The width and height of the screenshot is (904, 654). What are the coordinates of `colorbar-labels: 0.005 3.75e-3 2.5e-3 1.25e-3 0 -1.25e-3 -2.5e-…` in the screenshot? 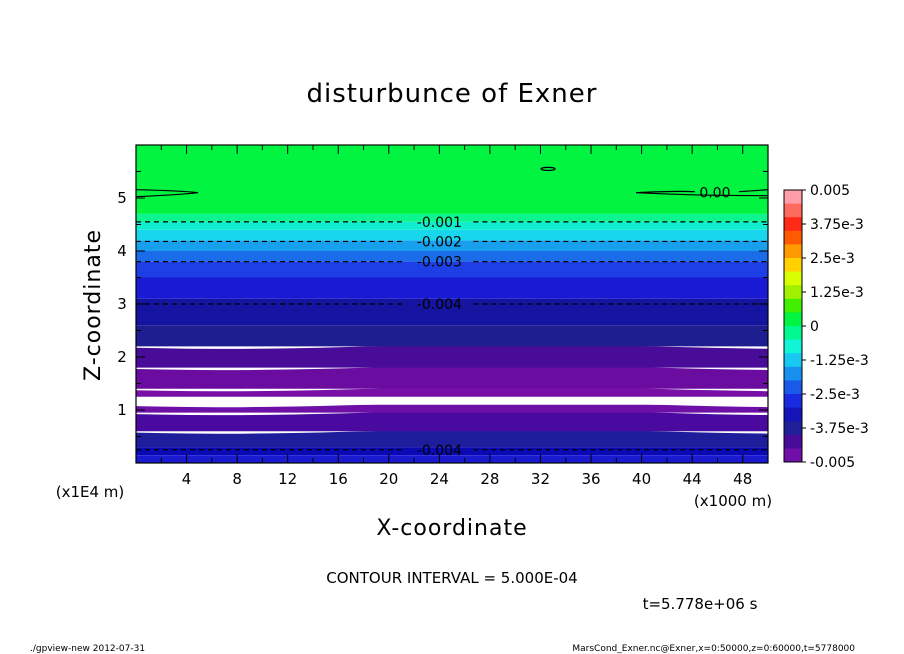 It's located at (835, 327).